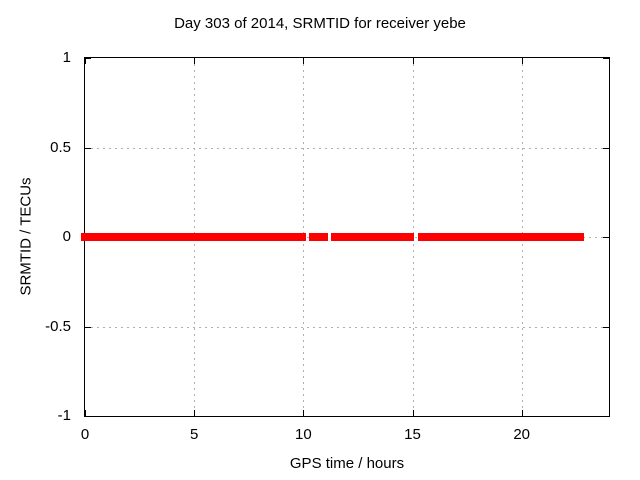 The image size is (640, 480). Describe the element at coordinates (60, 147) in the screenshot. I see `y-tick-label-0.5: 0.5` at that location.